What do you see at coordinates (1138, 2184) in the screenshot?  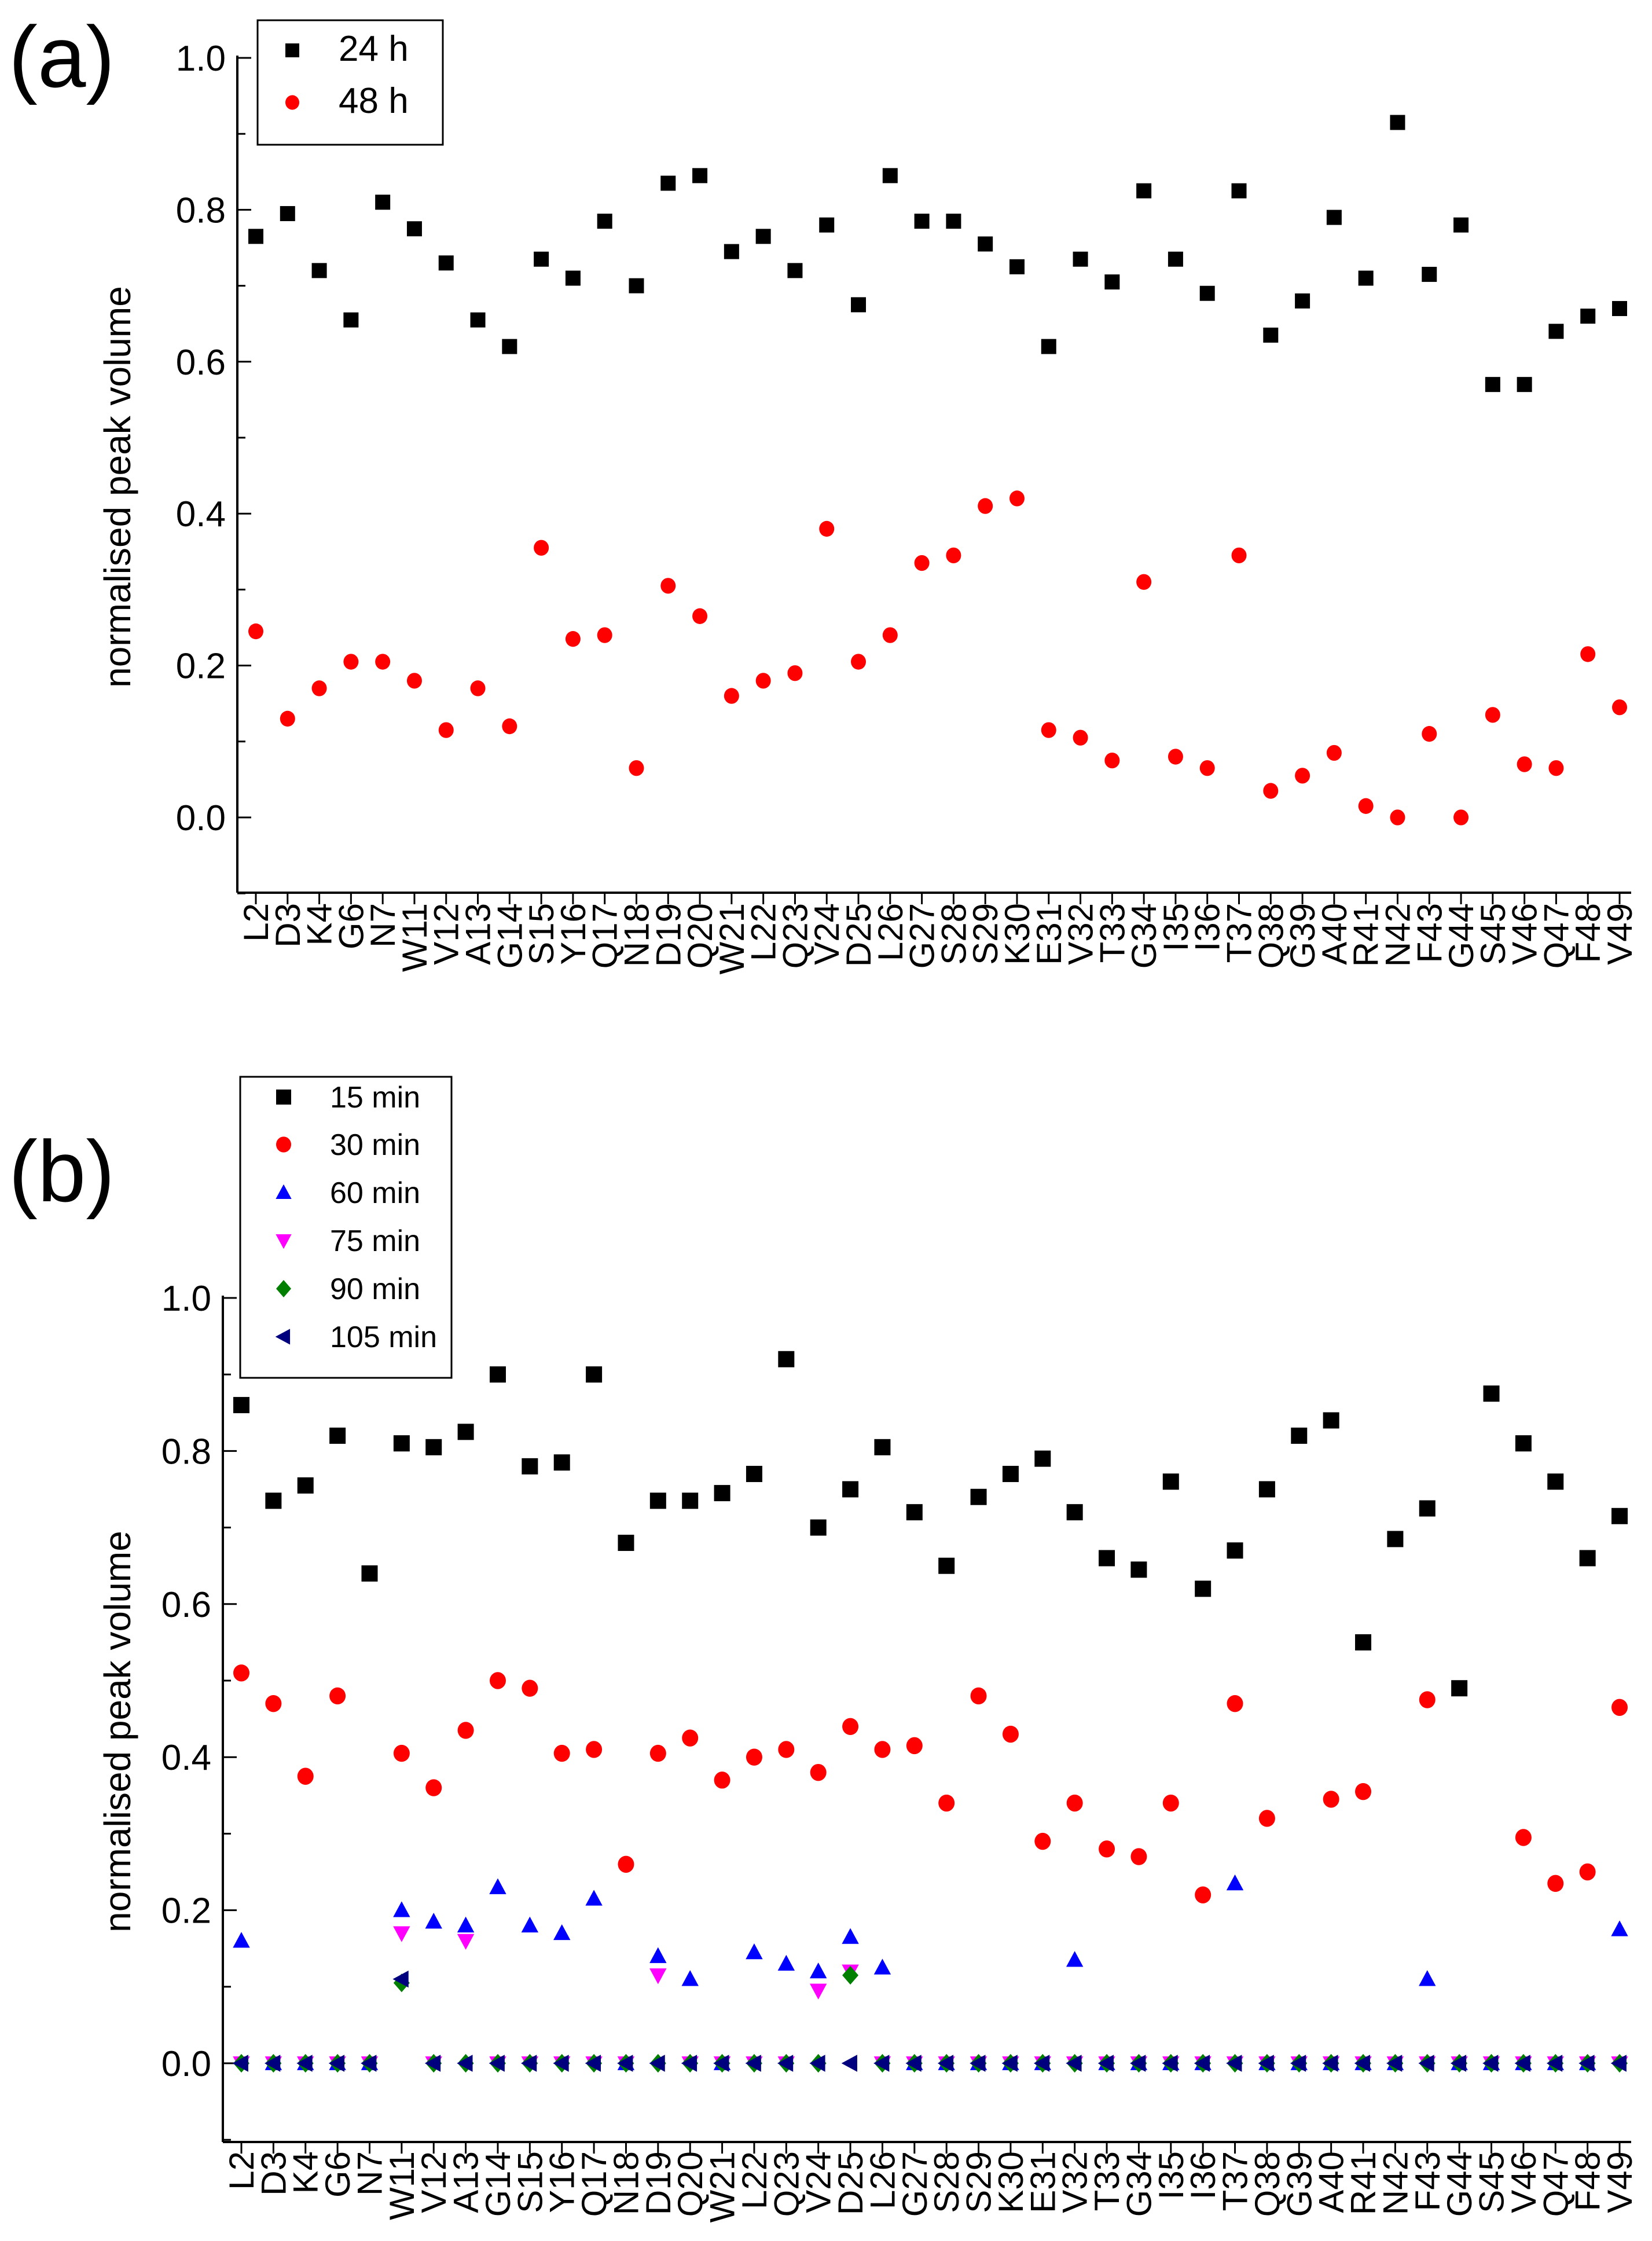 I see `x-category-label: G34` at bounding box center [1138, 2184].